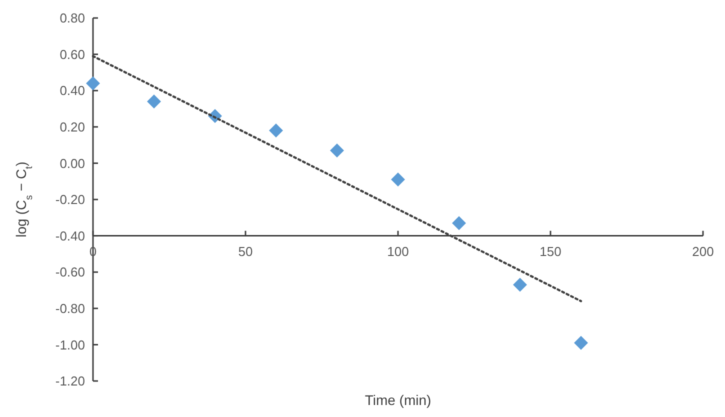 The width and height of the screenshot is (725, 417). I want to click on y-tick-label: -0.80, so click(70, 308).